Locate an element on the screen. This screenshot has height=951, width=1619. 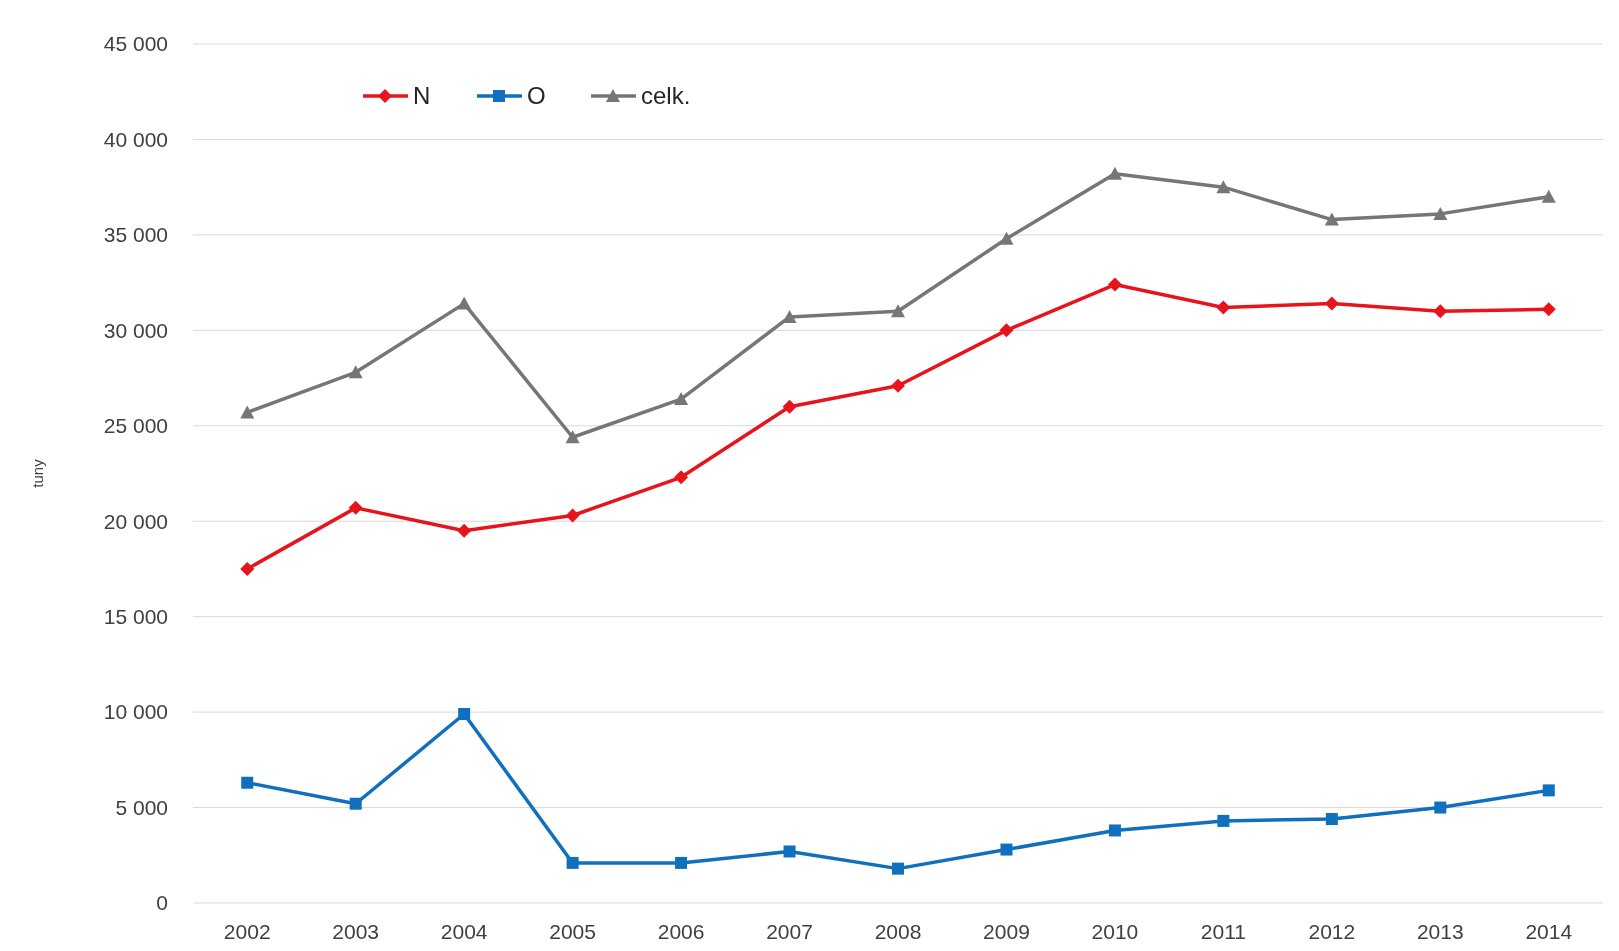
x-tick-label: 2013 is located at coordinates (1440, 931).